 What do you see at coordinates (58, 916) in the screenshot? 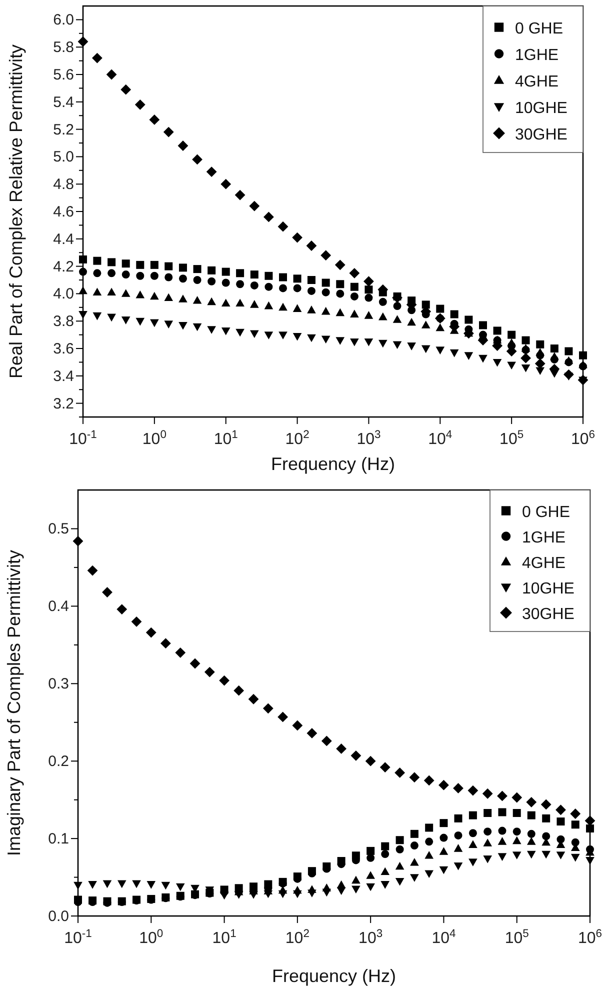
I see `y-tick-label: 0.0` at bounding box center [58, 916].